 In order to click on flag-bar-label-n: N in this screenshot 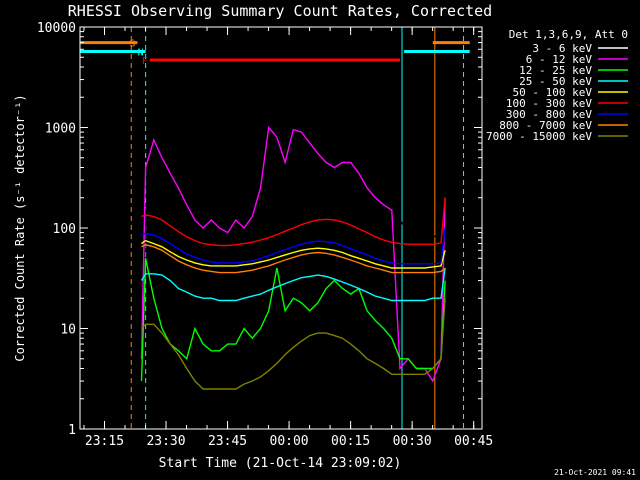, I will do `click(141, 53)`.